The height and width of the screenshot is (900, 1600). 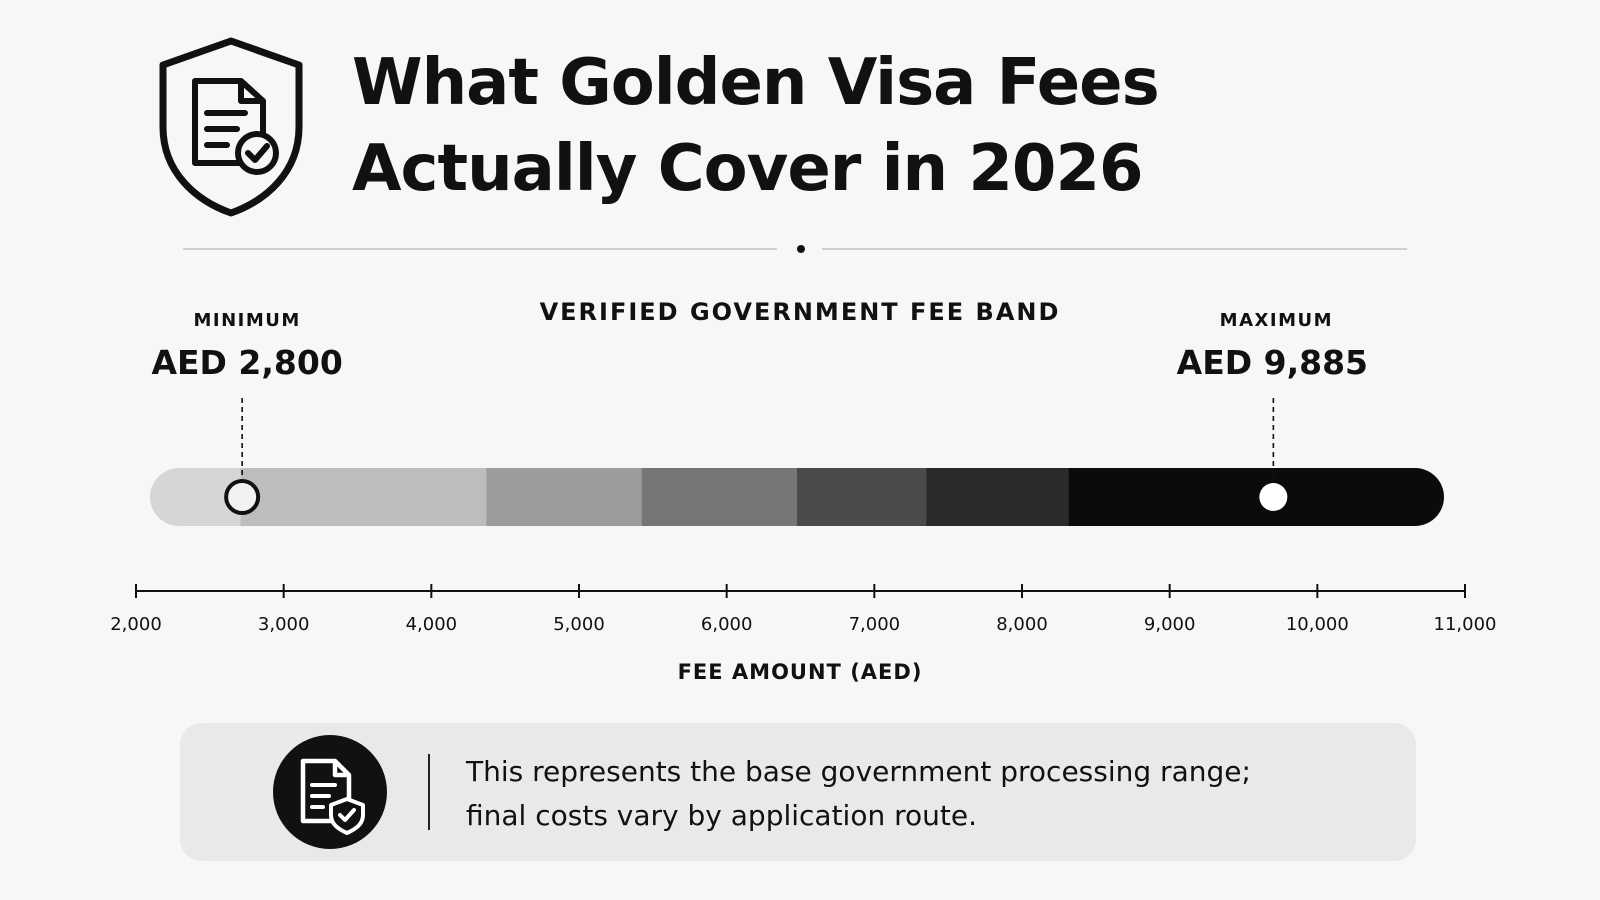 What do you see at coordinates (247, 362) in the screenshot?
I see `minimum-value: AED 2,800` at bounding box center [247, 362].